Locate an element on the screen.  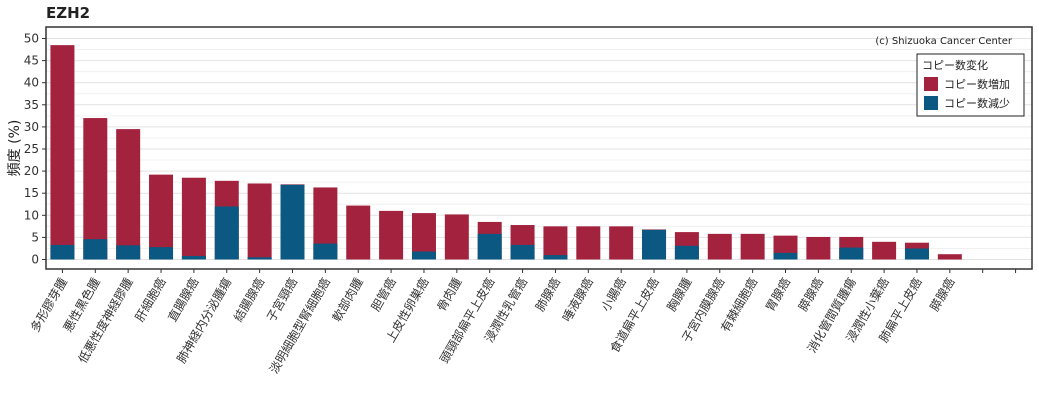
y-tick-label: 20 is located at coordinates (31, 171).